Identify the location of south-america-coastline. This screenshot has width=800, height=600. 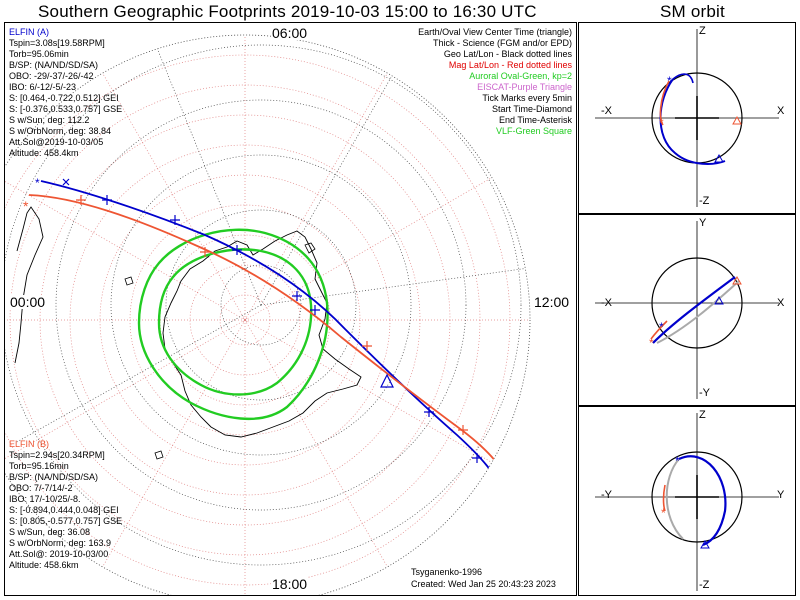
(29, 285).